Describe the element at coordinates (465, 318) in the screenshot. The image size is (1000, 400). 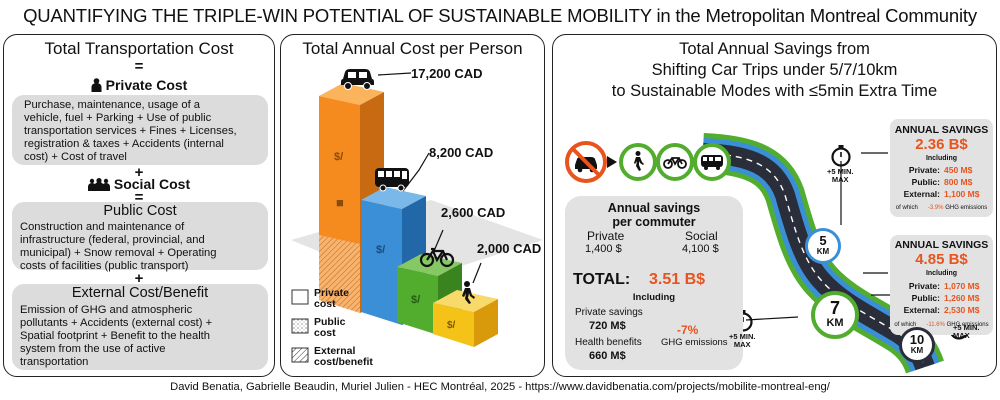
I see `bar-walk: $/` at that location.